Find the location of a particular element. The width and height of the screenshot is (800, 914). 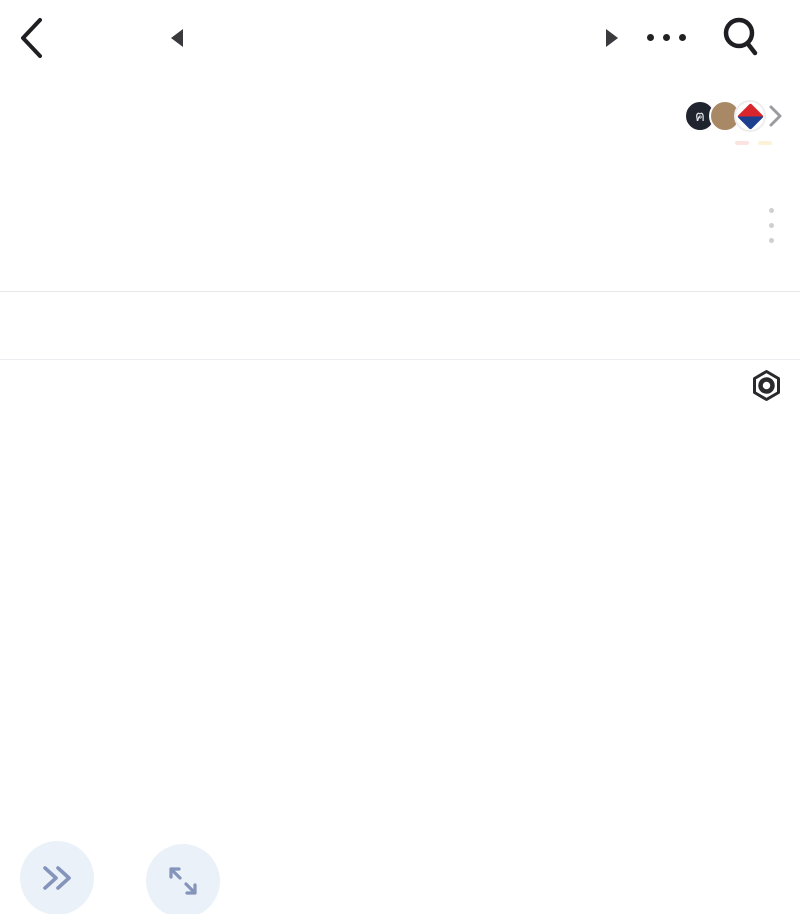

next-stock-icon is located at coordinates (612, 38).